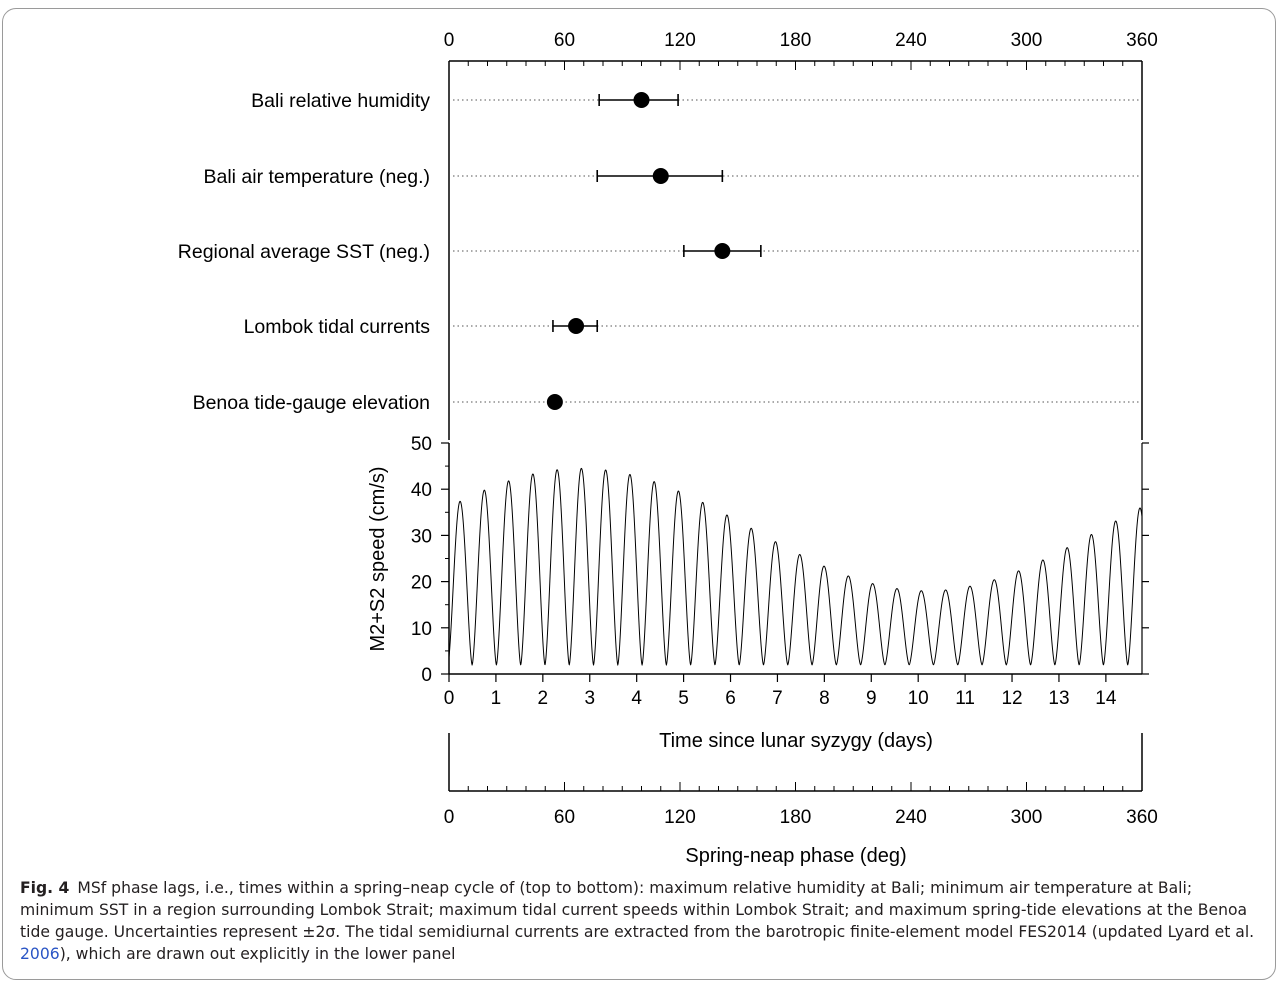 Image resolution: width=1282 pixels, height=987 pixels. I want to click on row-label-benoa-tide-gauge-elevation: Benoa tide-gauge elevation, so click(311, 403).